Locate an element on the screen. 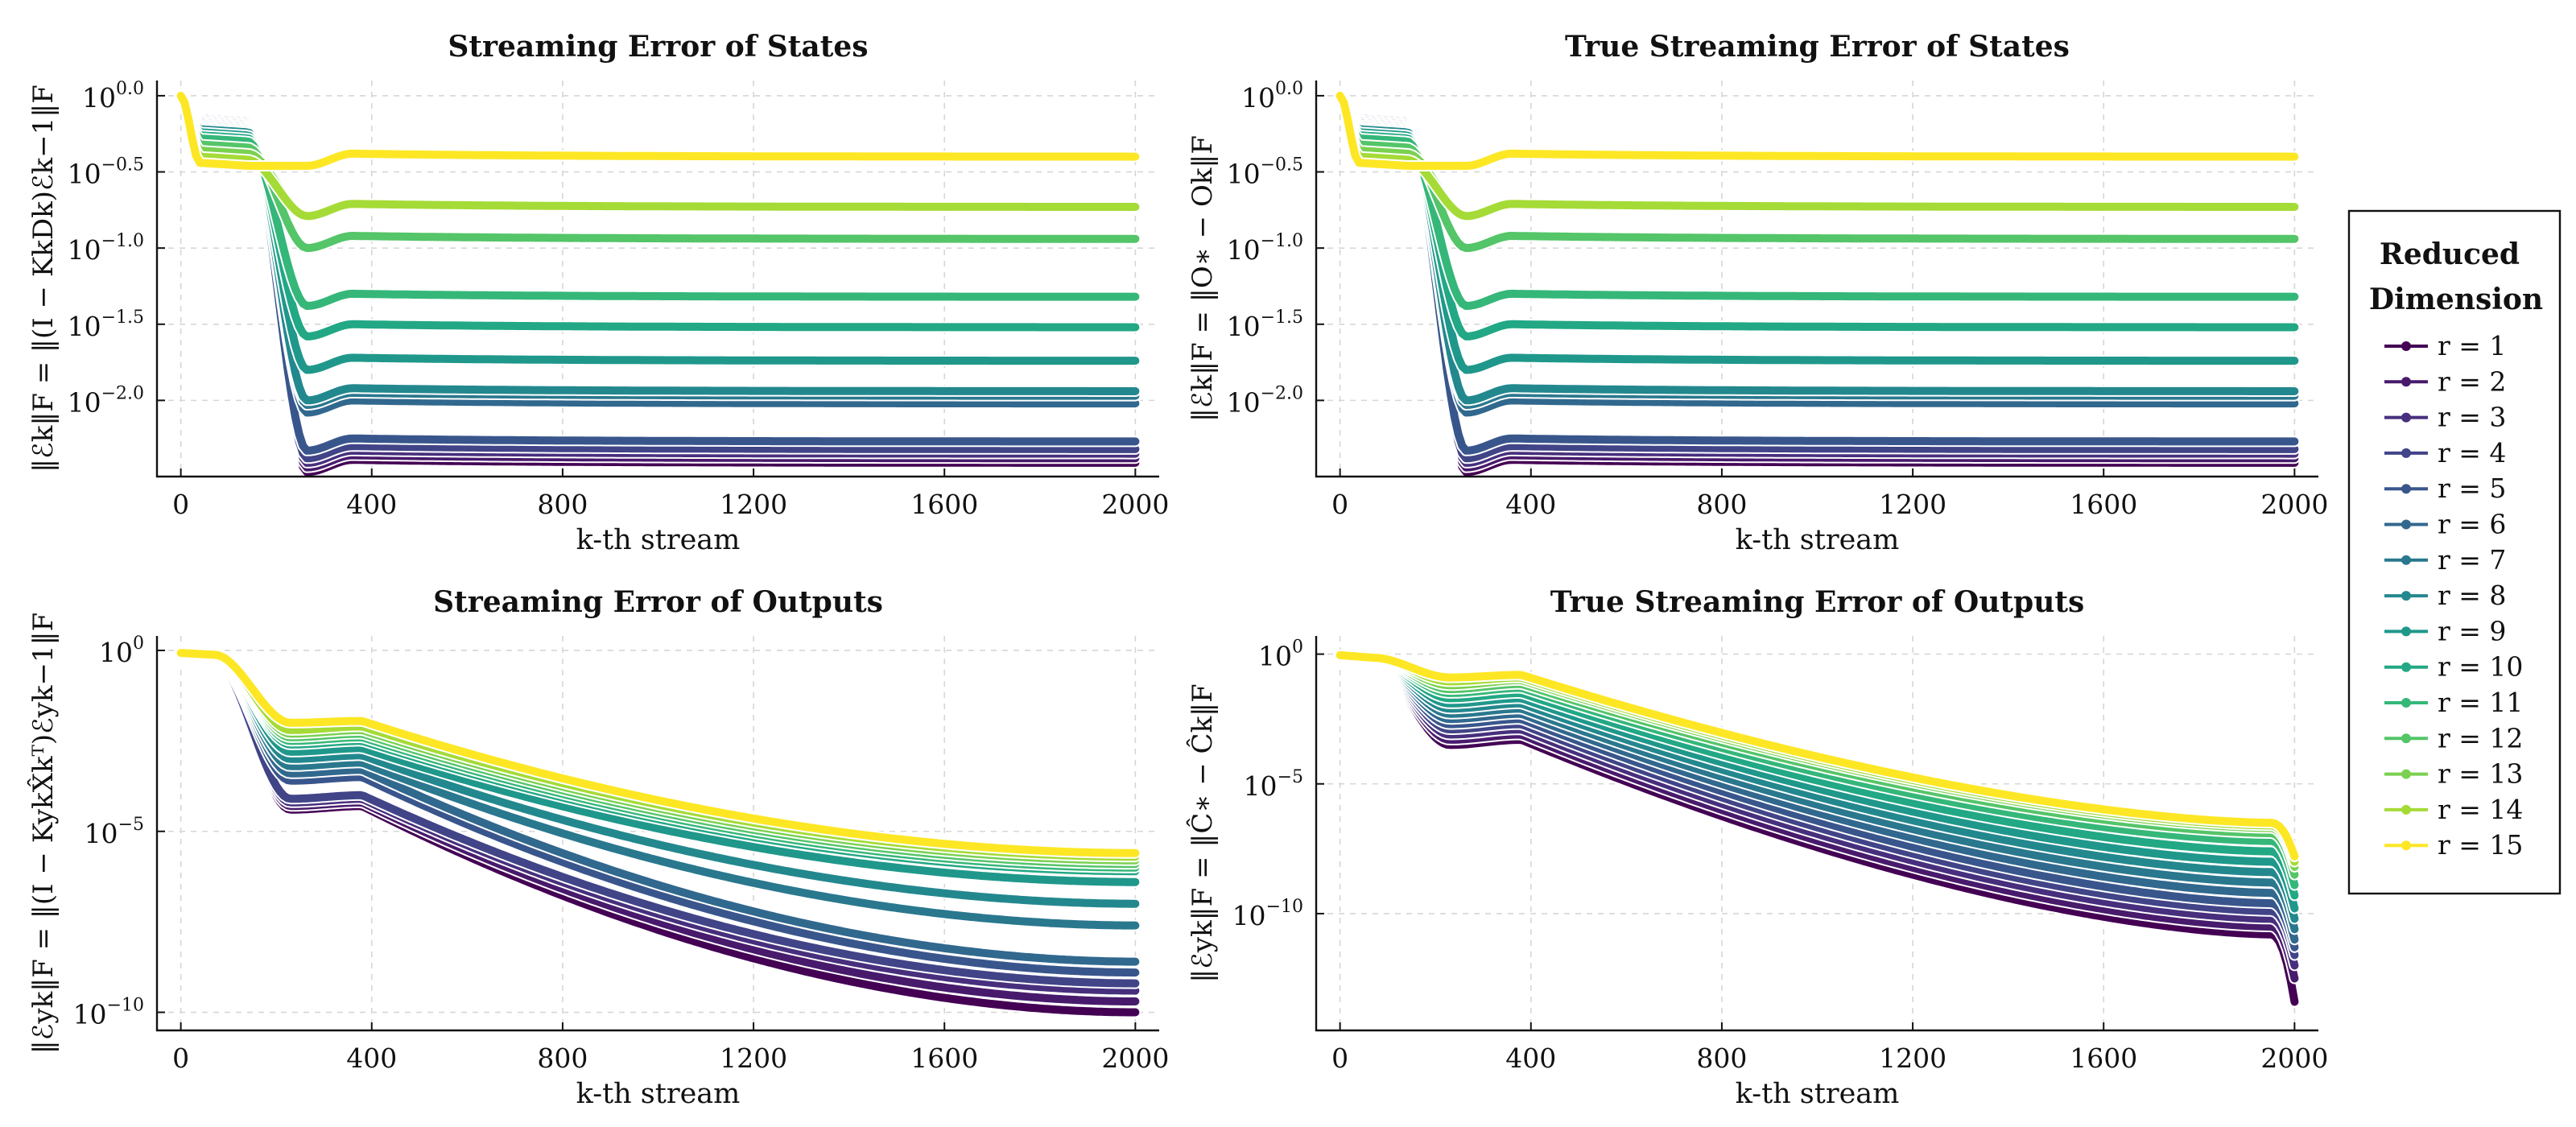  legend-item-label: r = 11 is located at coordinates (2480, 702).